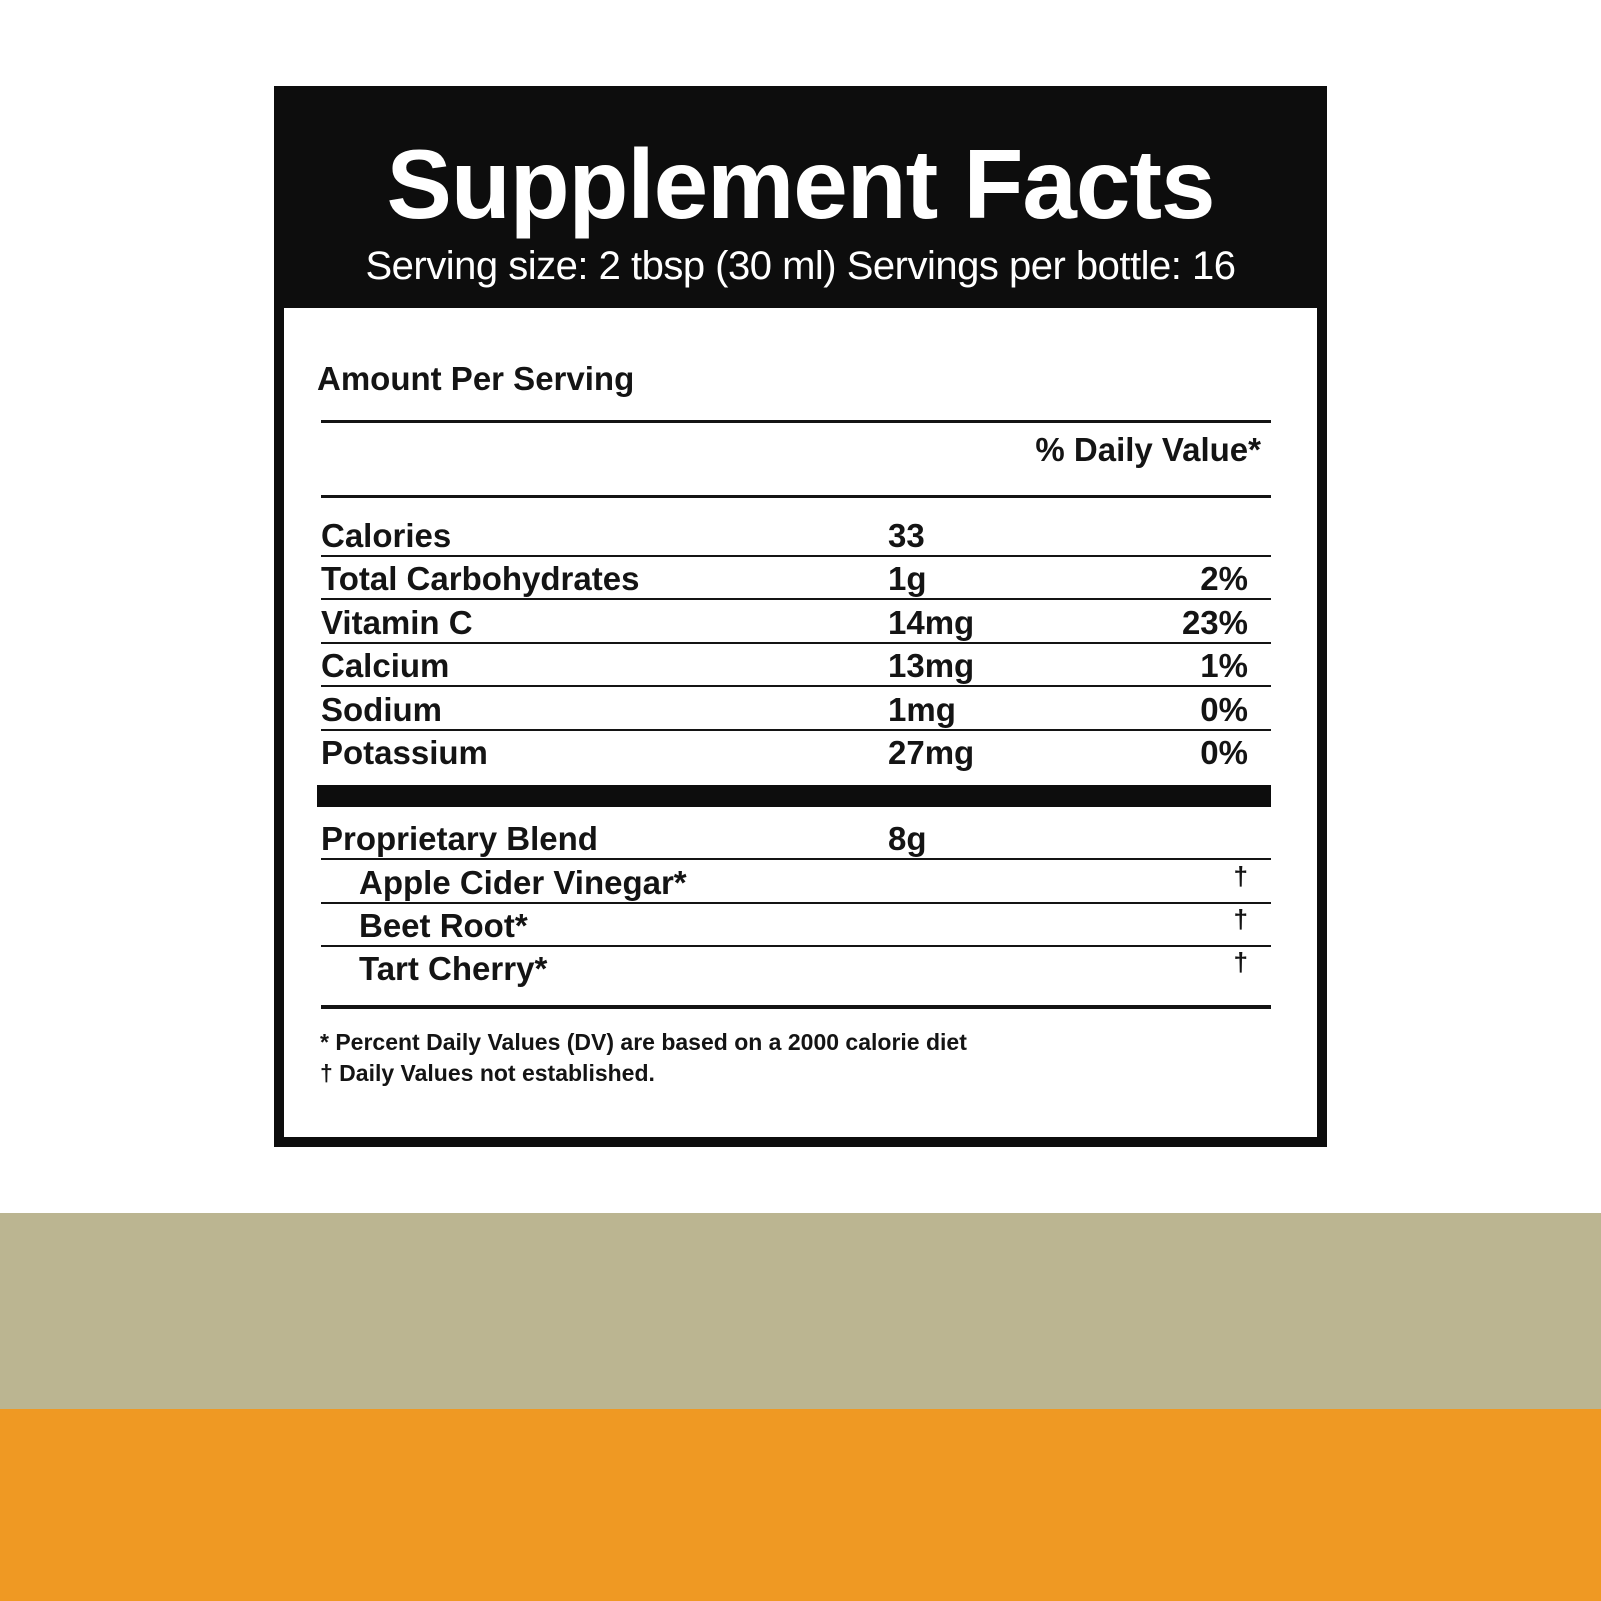 Image resolution: width=1601 pixels, height=1601 pixels. Describe the element at coordinates (397, 622) in the screenshot. I see `nutrient-name: Vitamin C` at that location.